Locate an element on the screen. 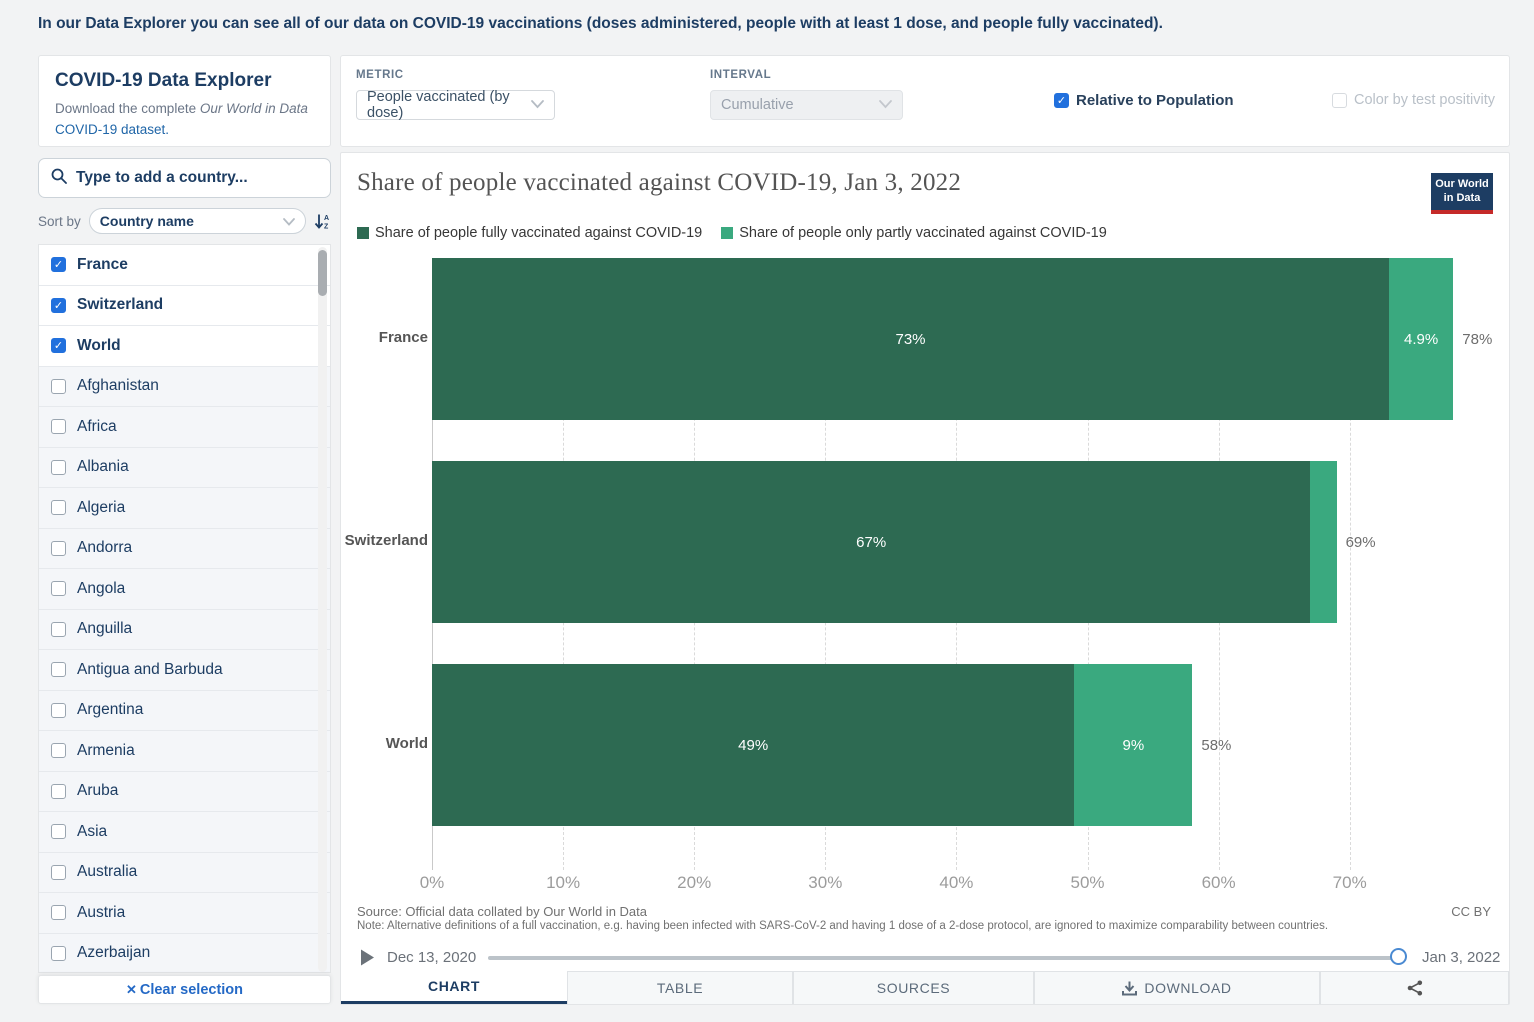 This screenshot has width=1534, height=1022. country-row: Armenia is located at coordinates (184, 751).